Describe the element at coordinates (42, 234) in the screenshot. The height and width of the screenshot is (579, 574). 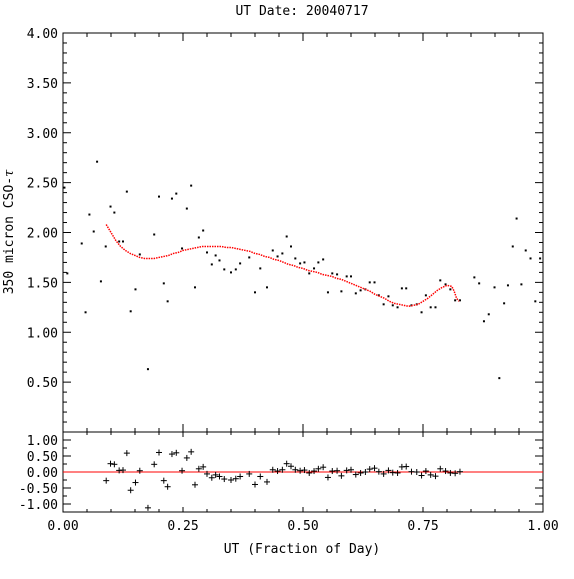
I see `y-tick-label: 2.00` at that location.